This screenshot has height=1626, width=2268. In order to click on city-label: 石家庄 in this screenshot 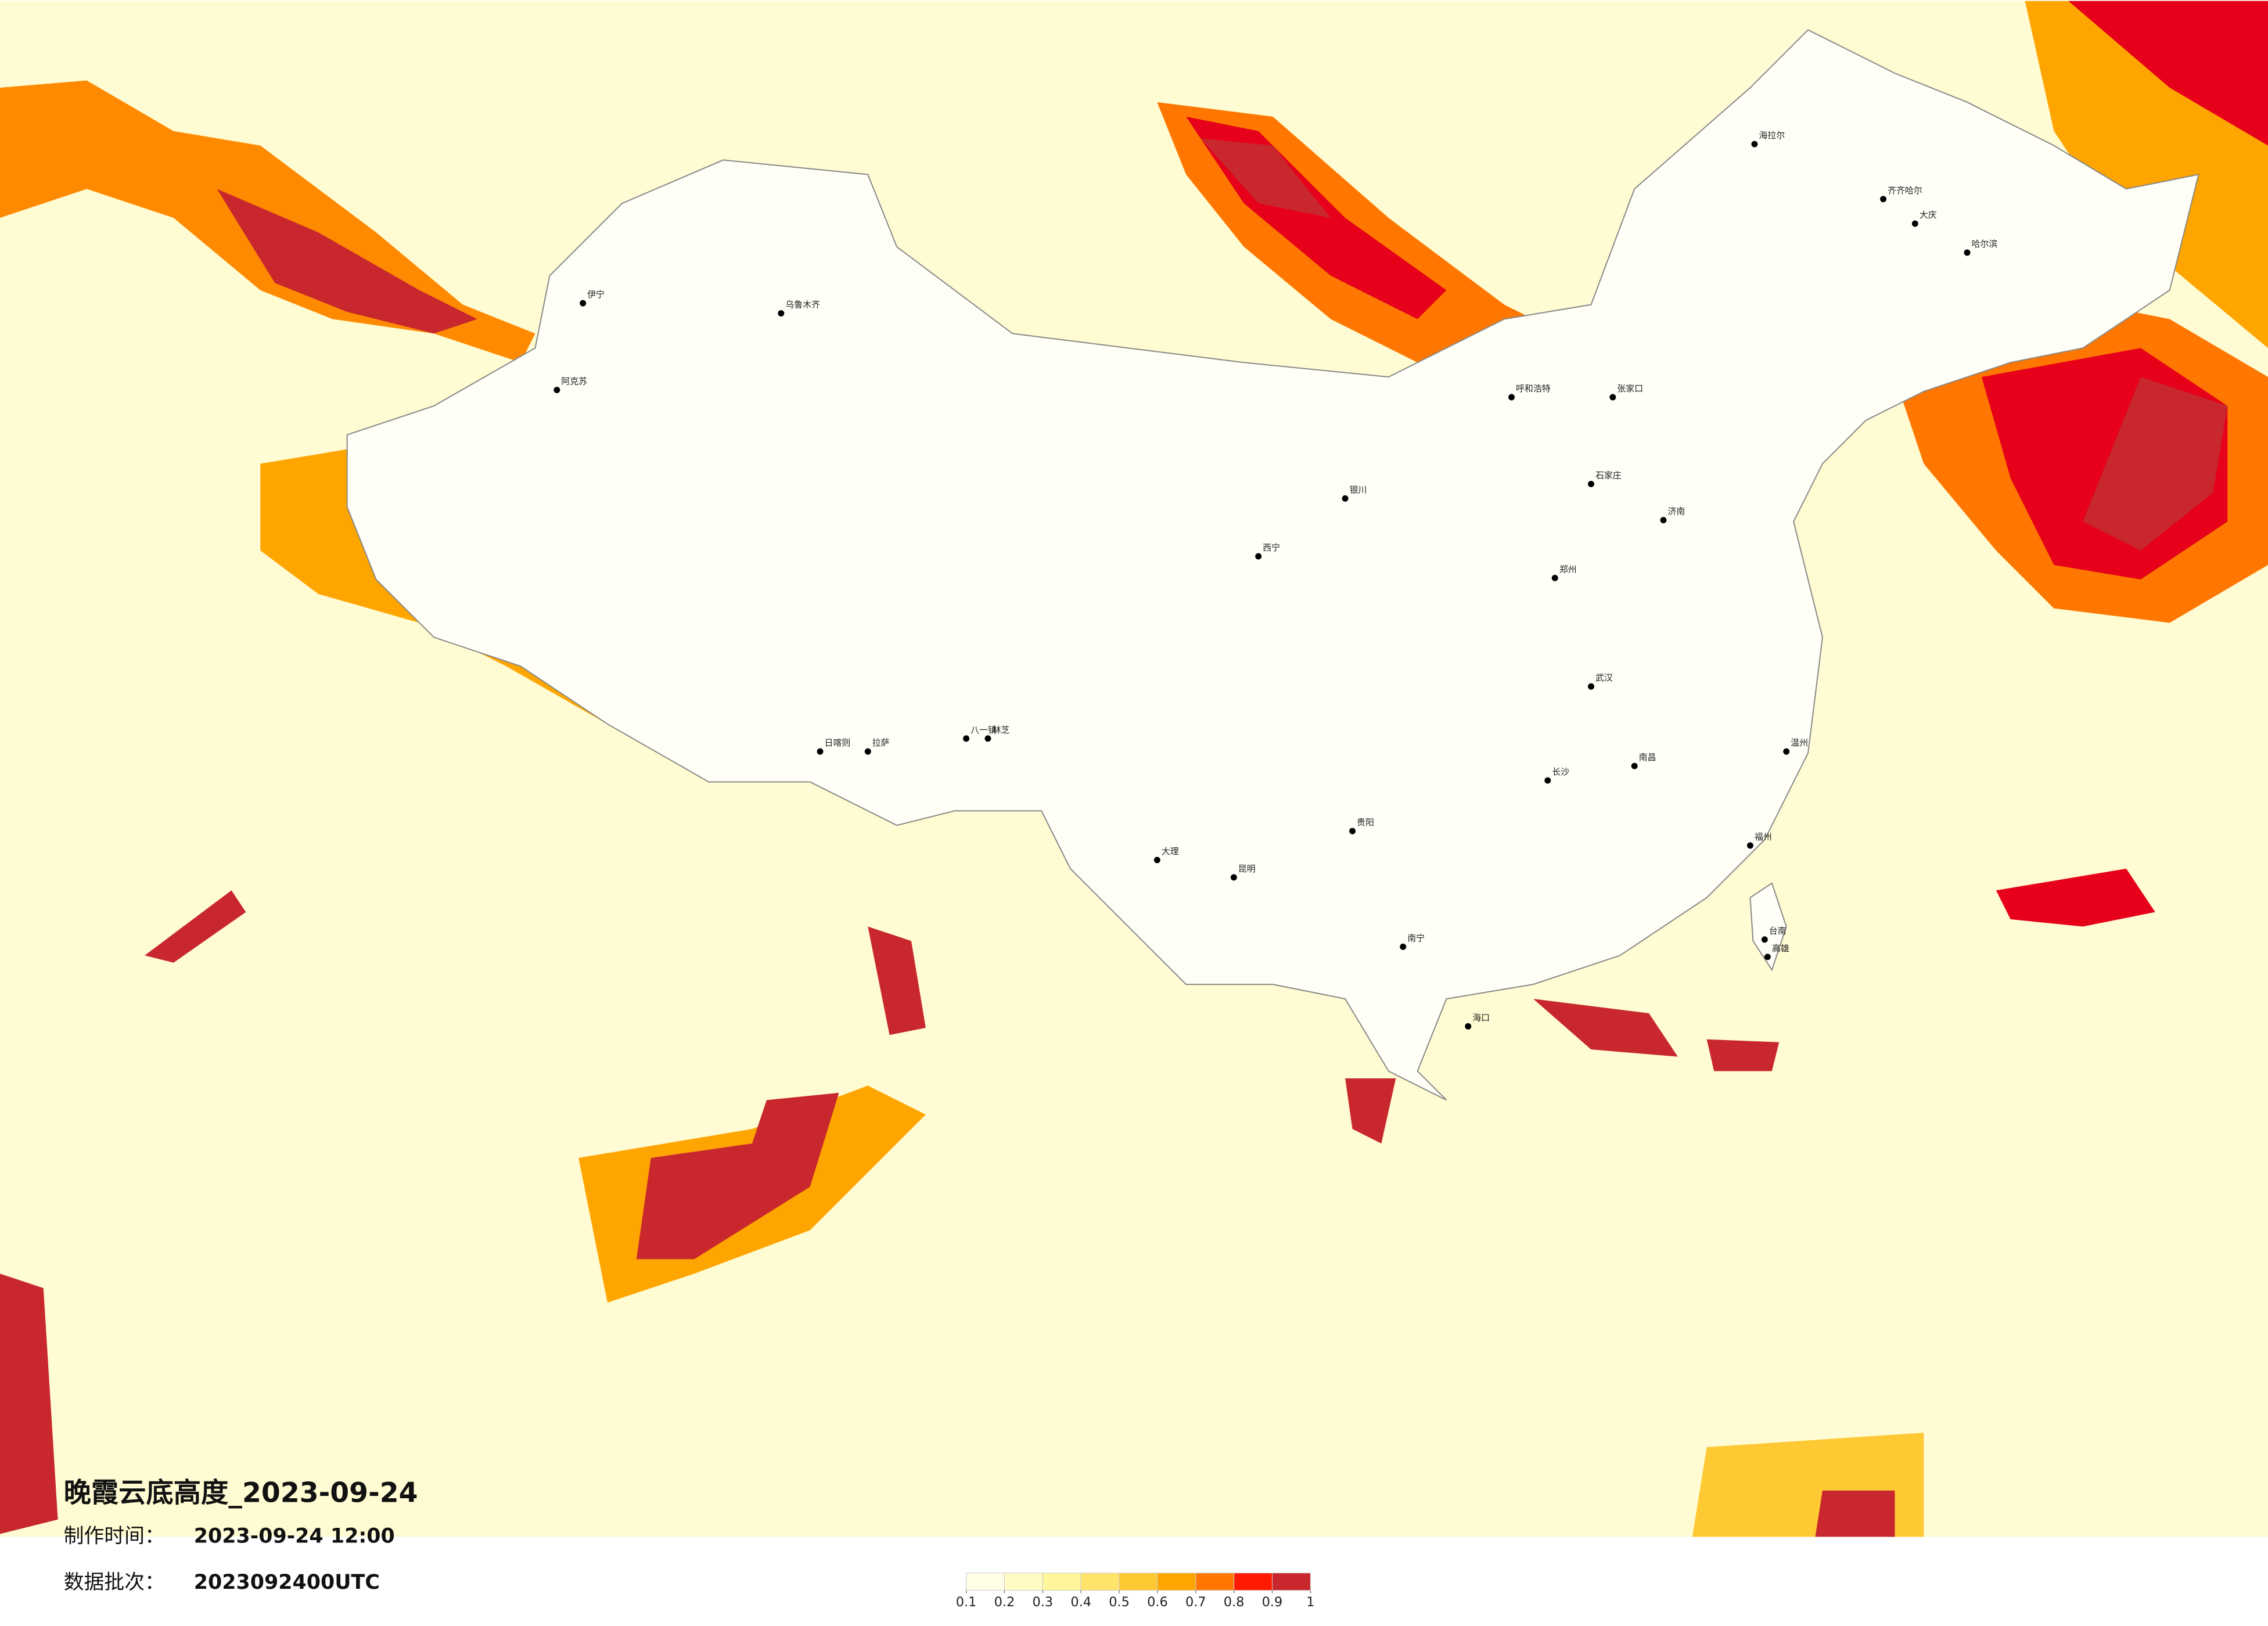, I will do `click(1608, 475)`.